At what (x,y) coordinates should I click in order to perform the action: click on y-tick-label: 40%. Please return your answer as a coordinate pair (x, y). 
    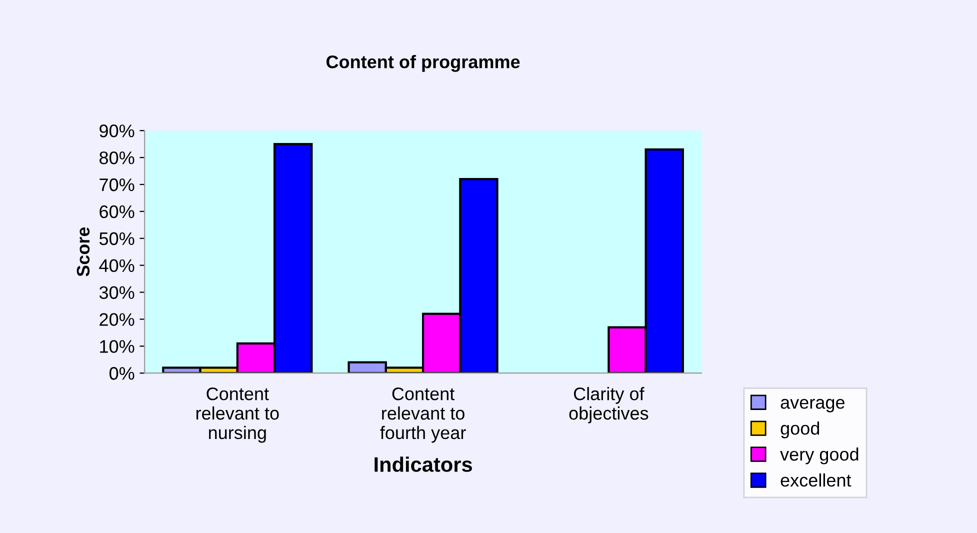
    Looking at the image, I should click on (116, 265).